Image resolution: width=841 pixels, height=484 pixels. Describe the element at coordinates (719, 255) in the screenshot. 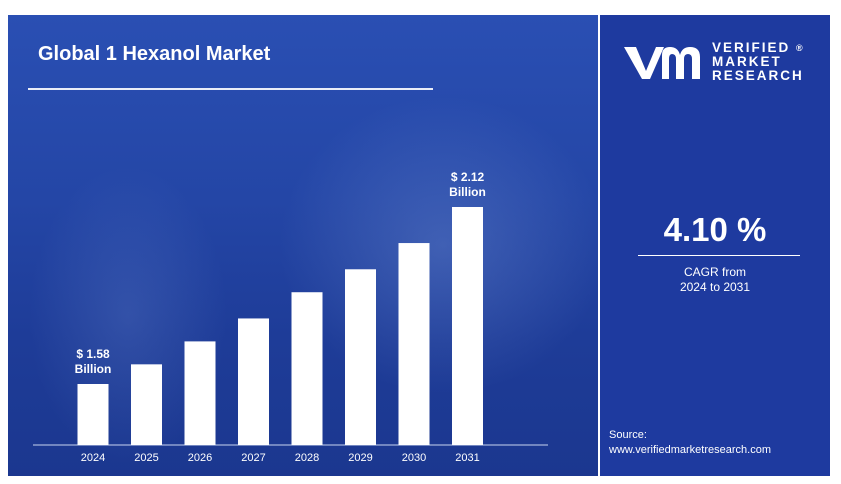

I see `cagr-divider` at that location.